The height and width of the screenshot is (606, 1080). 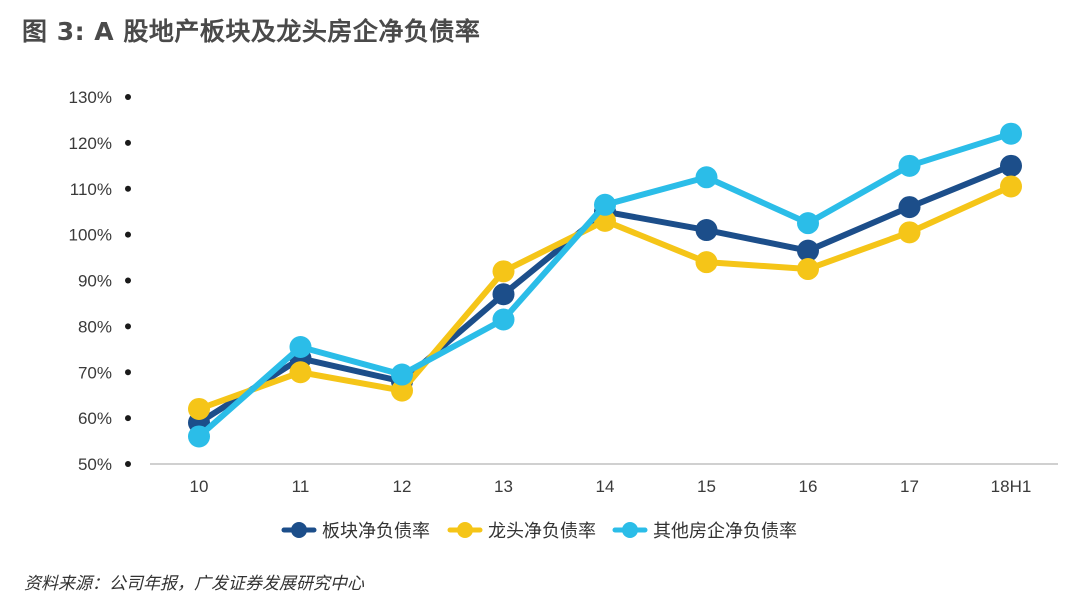 What do you see at coordinates (706, 486) in the screenshot?
I see `x-tick-label: 15` at bounding box center [706, 486].